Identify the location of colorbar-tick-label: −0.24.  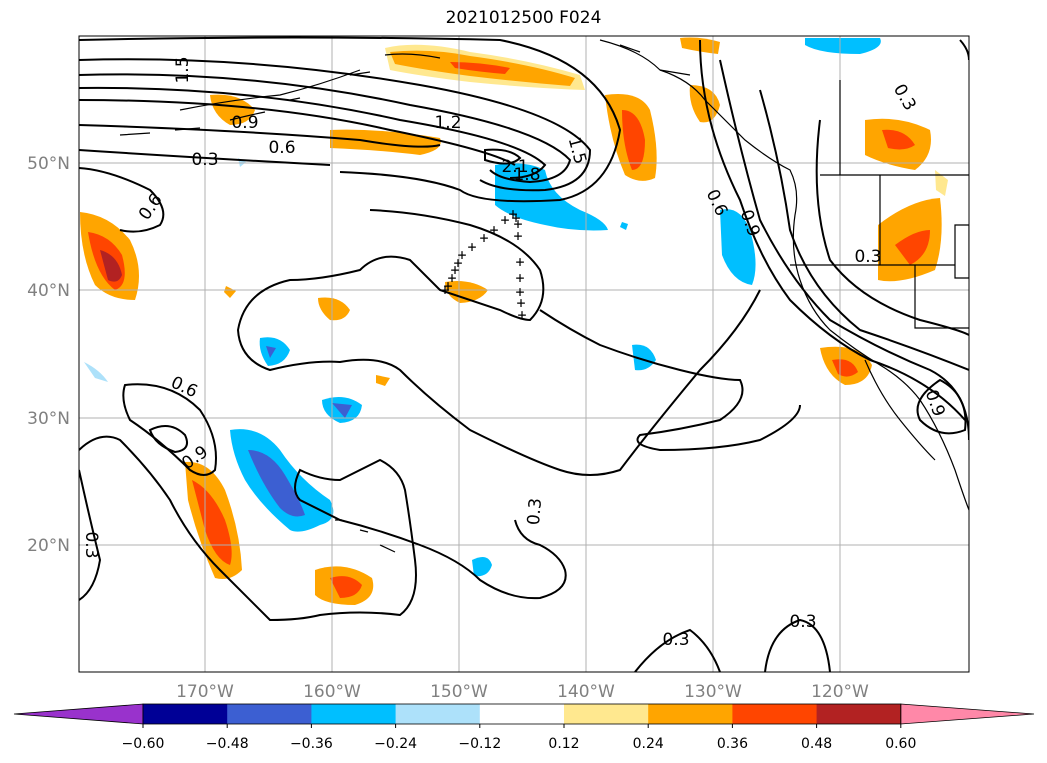
(395, 744).